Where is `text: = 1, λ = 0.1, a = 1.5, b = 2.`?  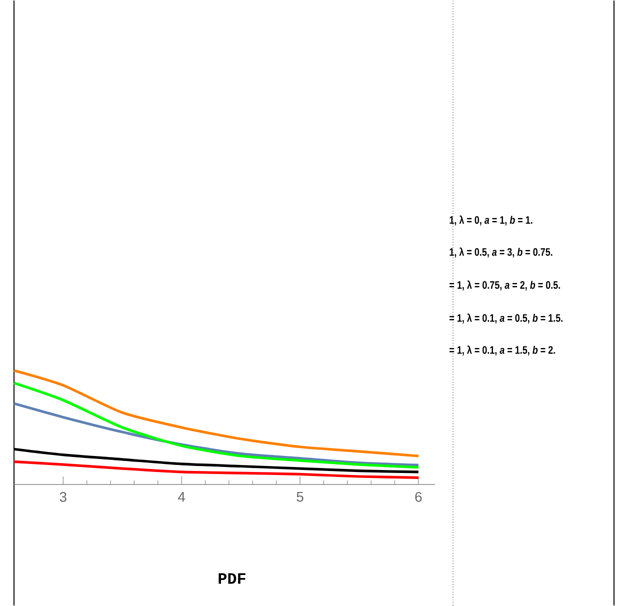 text: = 1, λ = 0.1, a = 1.5, b = 2. is located at coordinates (502, 351).